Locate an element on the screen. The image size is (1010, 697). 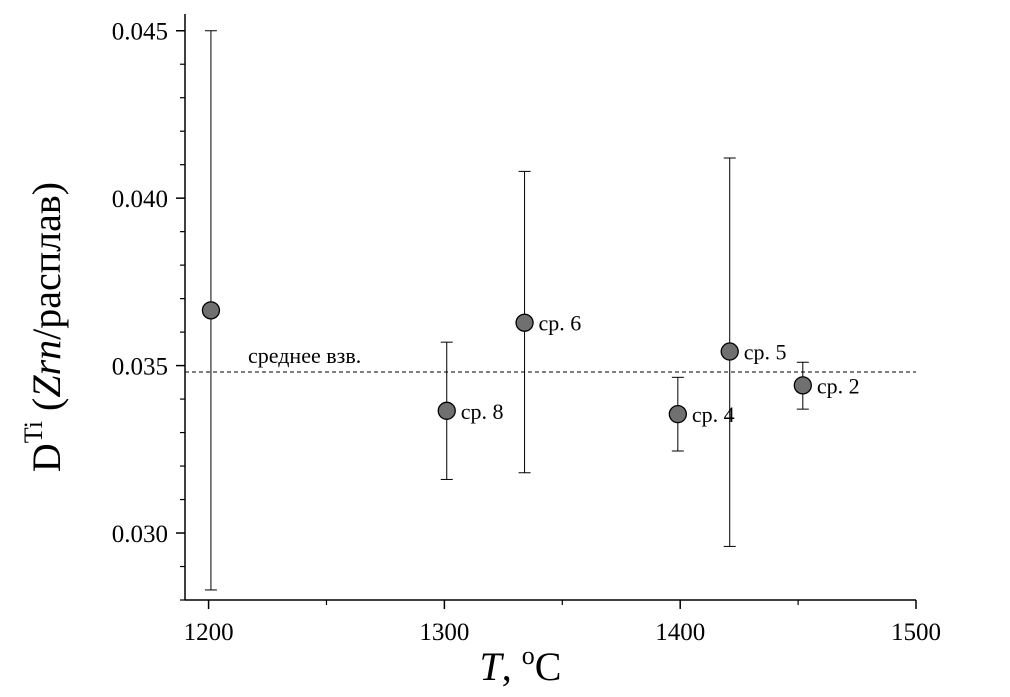
y-axis-title-rest: /расплав) is located at coordinates (46, 261).